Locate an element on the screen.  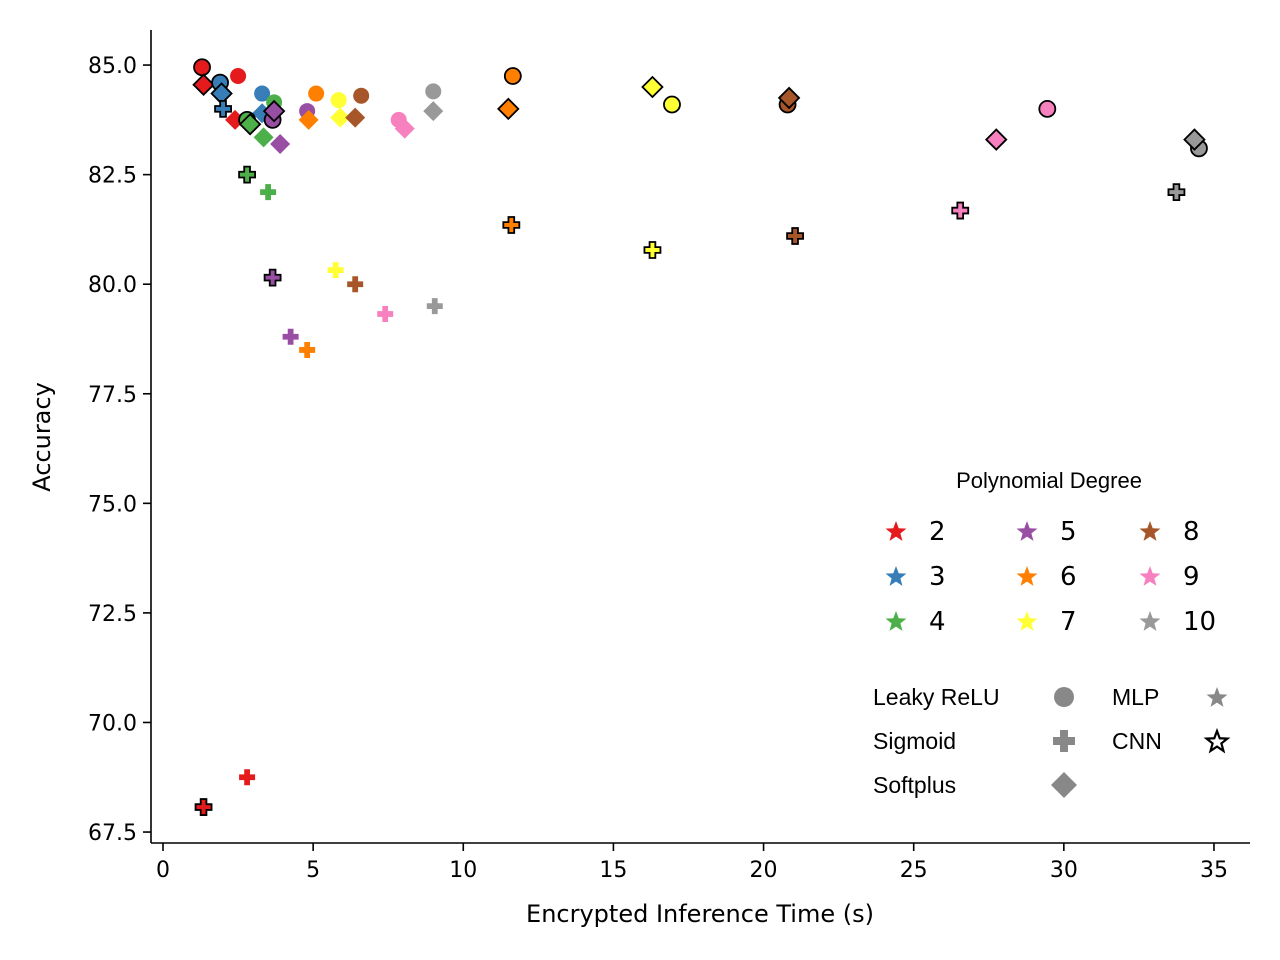
legend-degree-label: 8 is located at coordinates (1191, 532).